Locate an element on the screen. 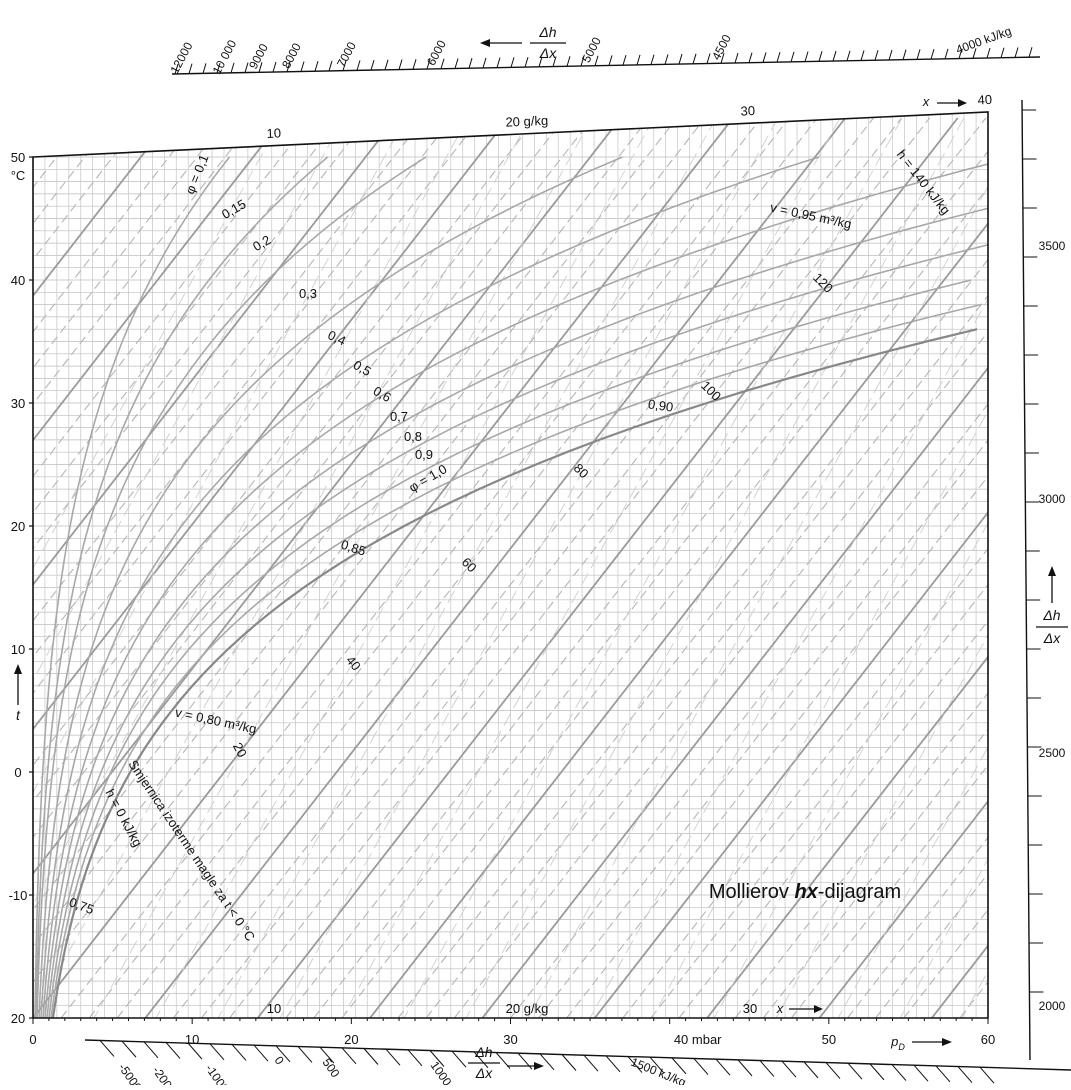 Image resolution: width=1071 pixels, height=1090 pixels. top-scale-label: 10 000 is located at coordinates (225, 56).